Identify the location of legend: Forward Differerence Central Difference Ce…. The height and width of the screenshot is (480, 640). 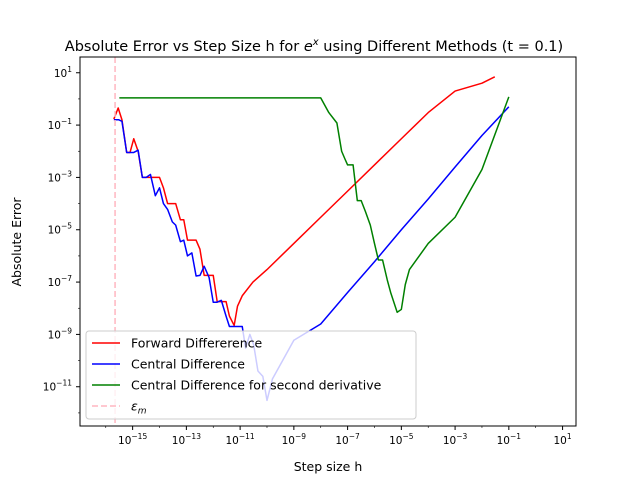
(251, 375).